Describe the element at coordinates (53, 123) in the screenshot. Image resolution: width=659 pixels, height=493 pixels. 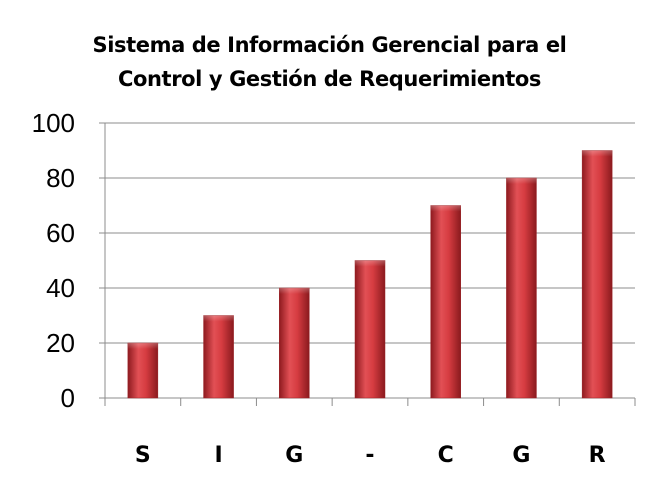
I see `y-tick-label: 100` at that location.